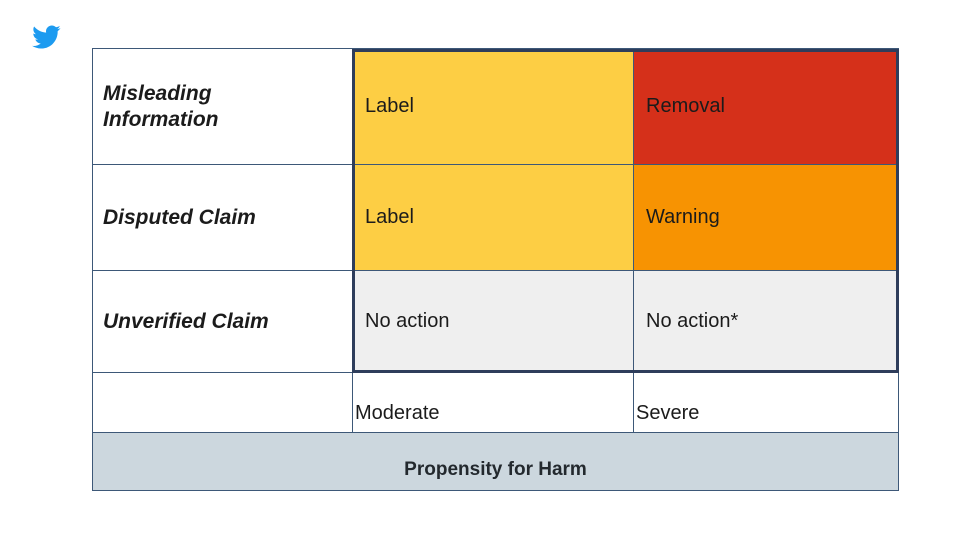 This screenshot has width=960, height=540. Describe the element at coordinates (766, 403) in the screenshot. I see `column-footer-severe: Severe` at that location.